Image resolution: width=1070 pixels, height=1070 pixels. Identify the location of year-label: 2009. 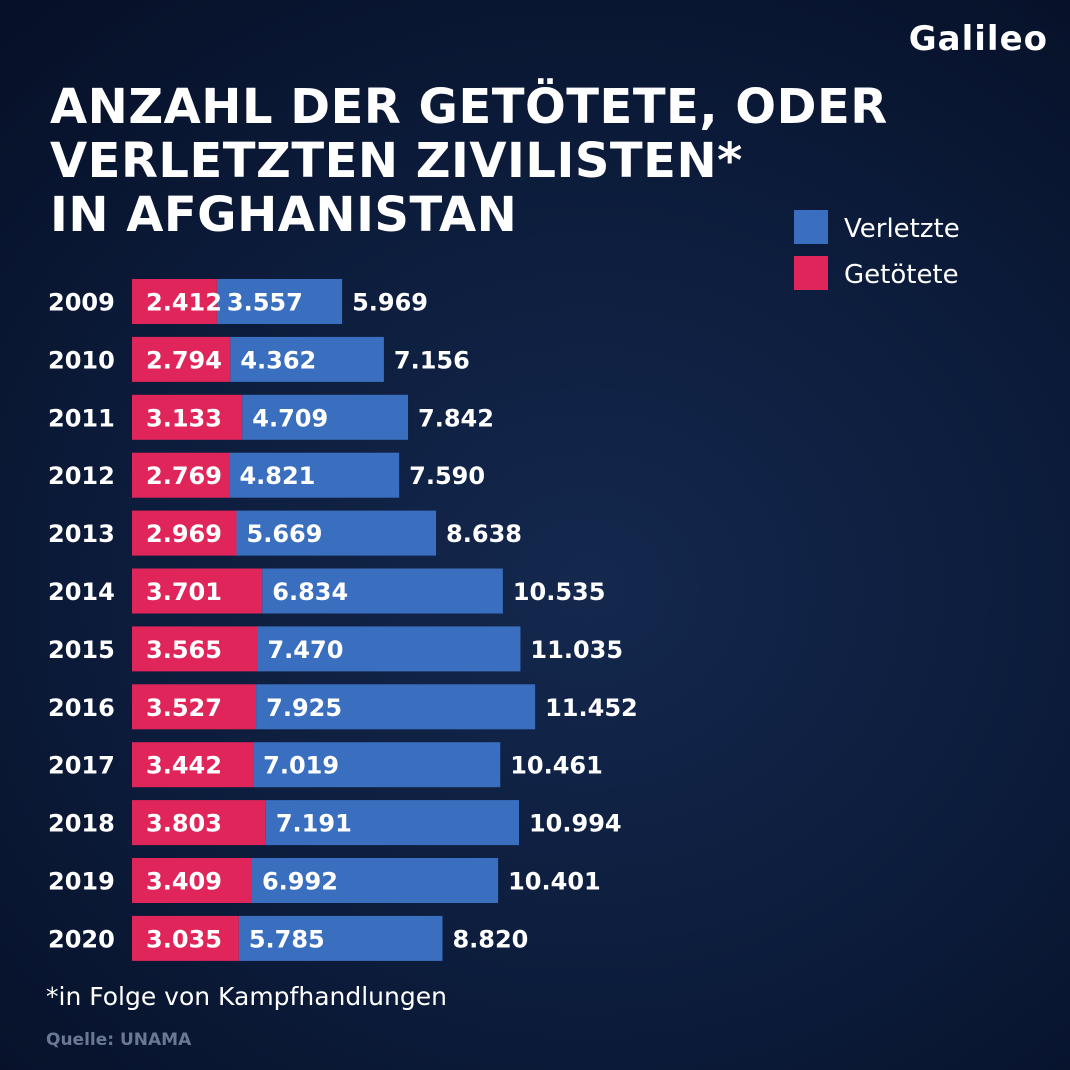
(81, 303).